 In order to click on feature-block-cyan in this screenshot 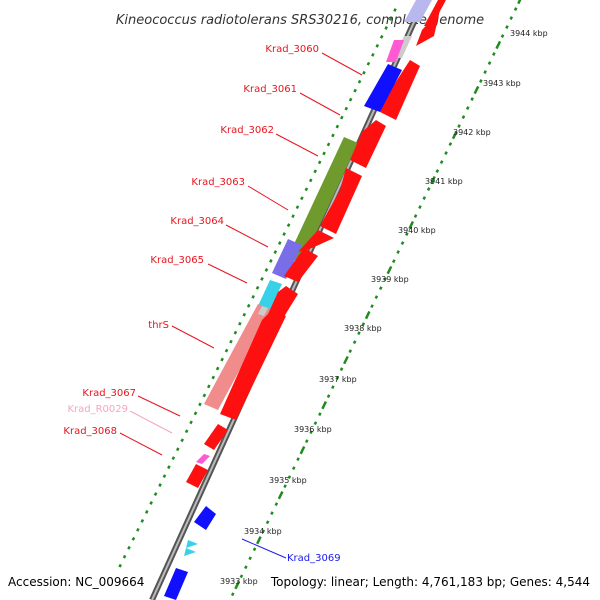, I will do `click(270, 295)`.